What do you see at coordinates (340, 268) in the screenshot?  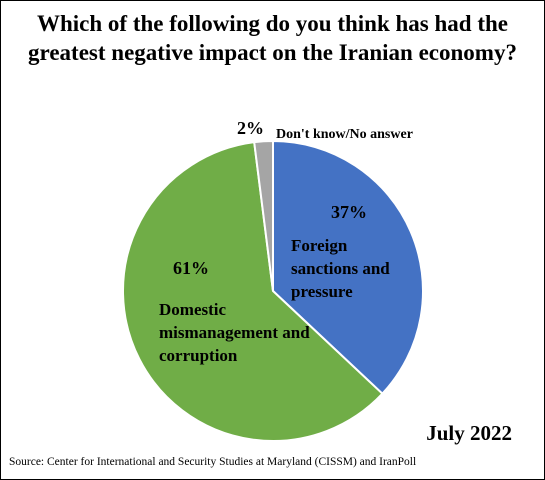 I see `category-label: Foreign sanctions and pressure` at bounding box center [340, 268].